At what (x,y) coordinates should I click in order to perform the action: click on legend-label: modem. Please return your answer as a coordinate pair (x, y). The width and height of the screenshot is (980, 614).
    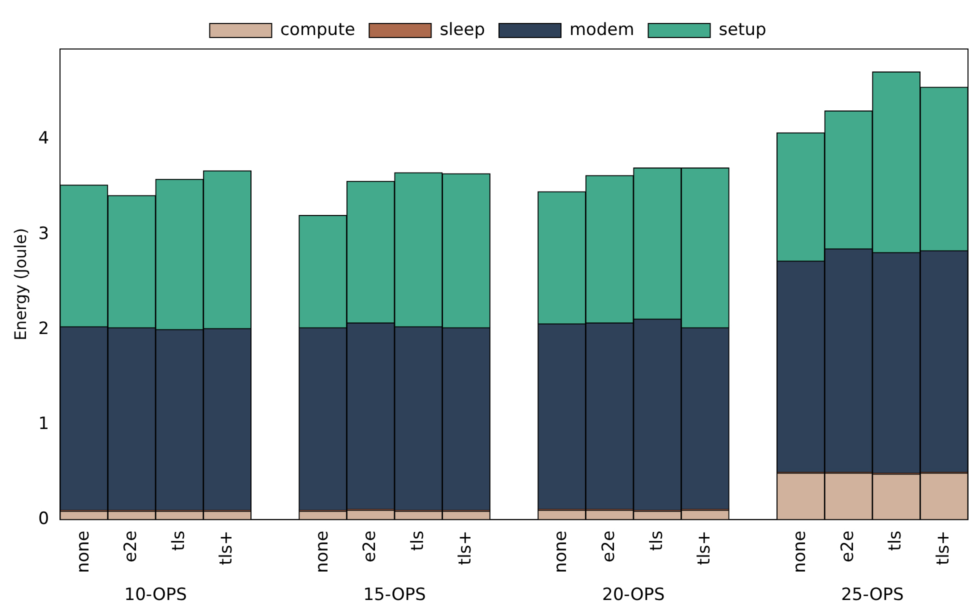
    Looking at the image, I should click on (601, 30).